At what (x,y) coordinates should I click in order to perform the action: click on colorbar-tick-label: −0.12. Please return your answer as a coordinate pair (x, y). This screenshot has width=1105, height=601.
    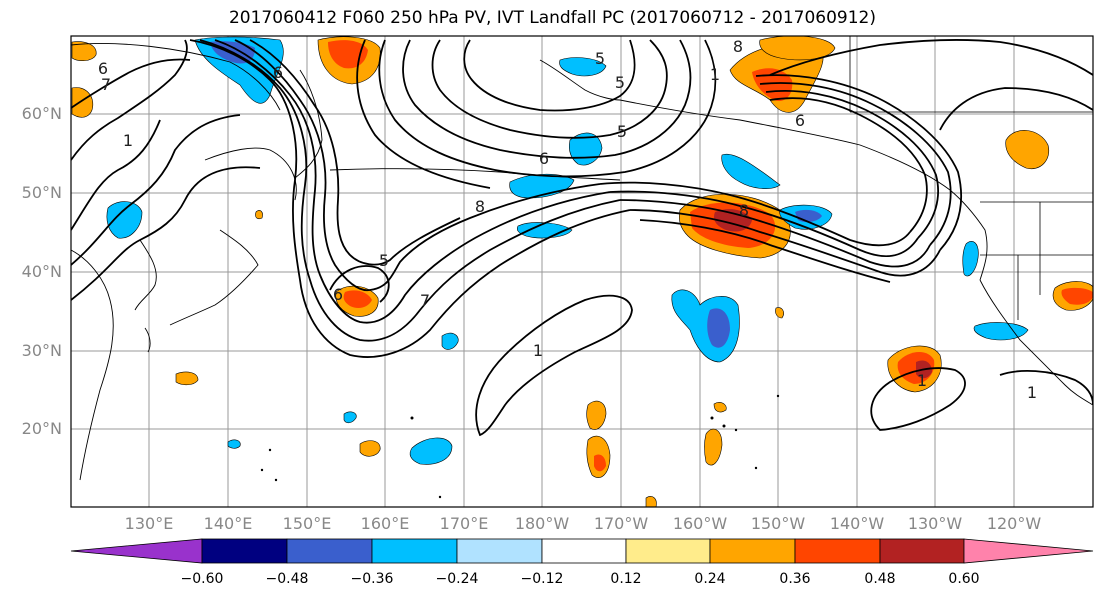
    Looking at the image, I should click on (542, 579).